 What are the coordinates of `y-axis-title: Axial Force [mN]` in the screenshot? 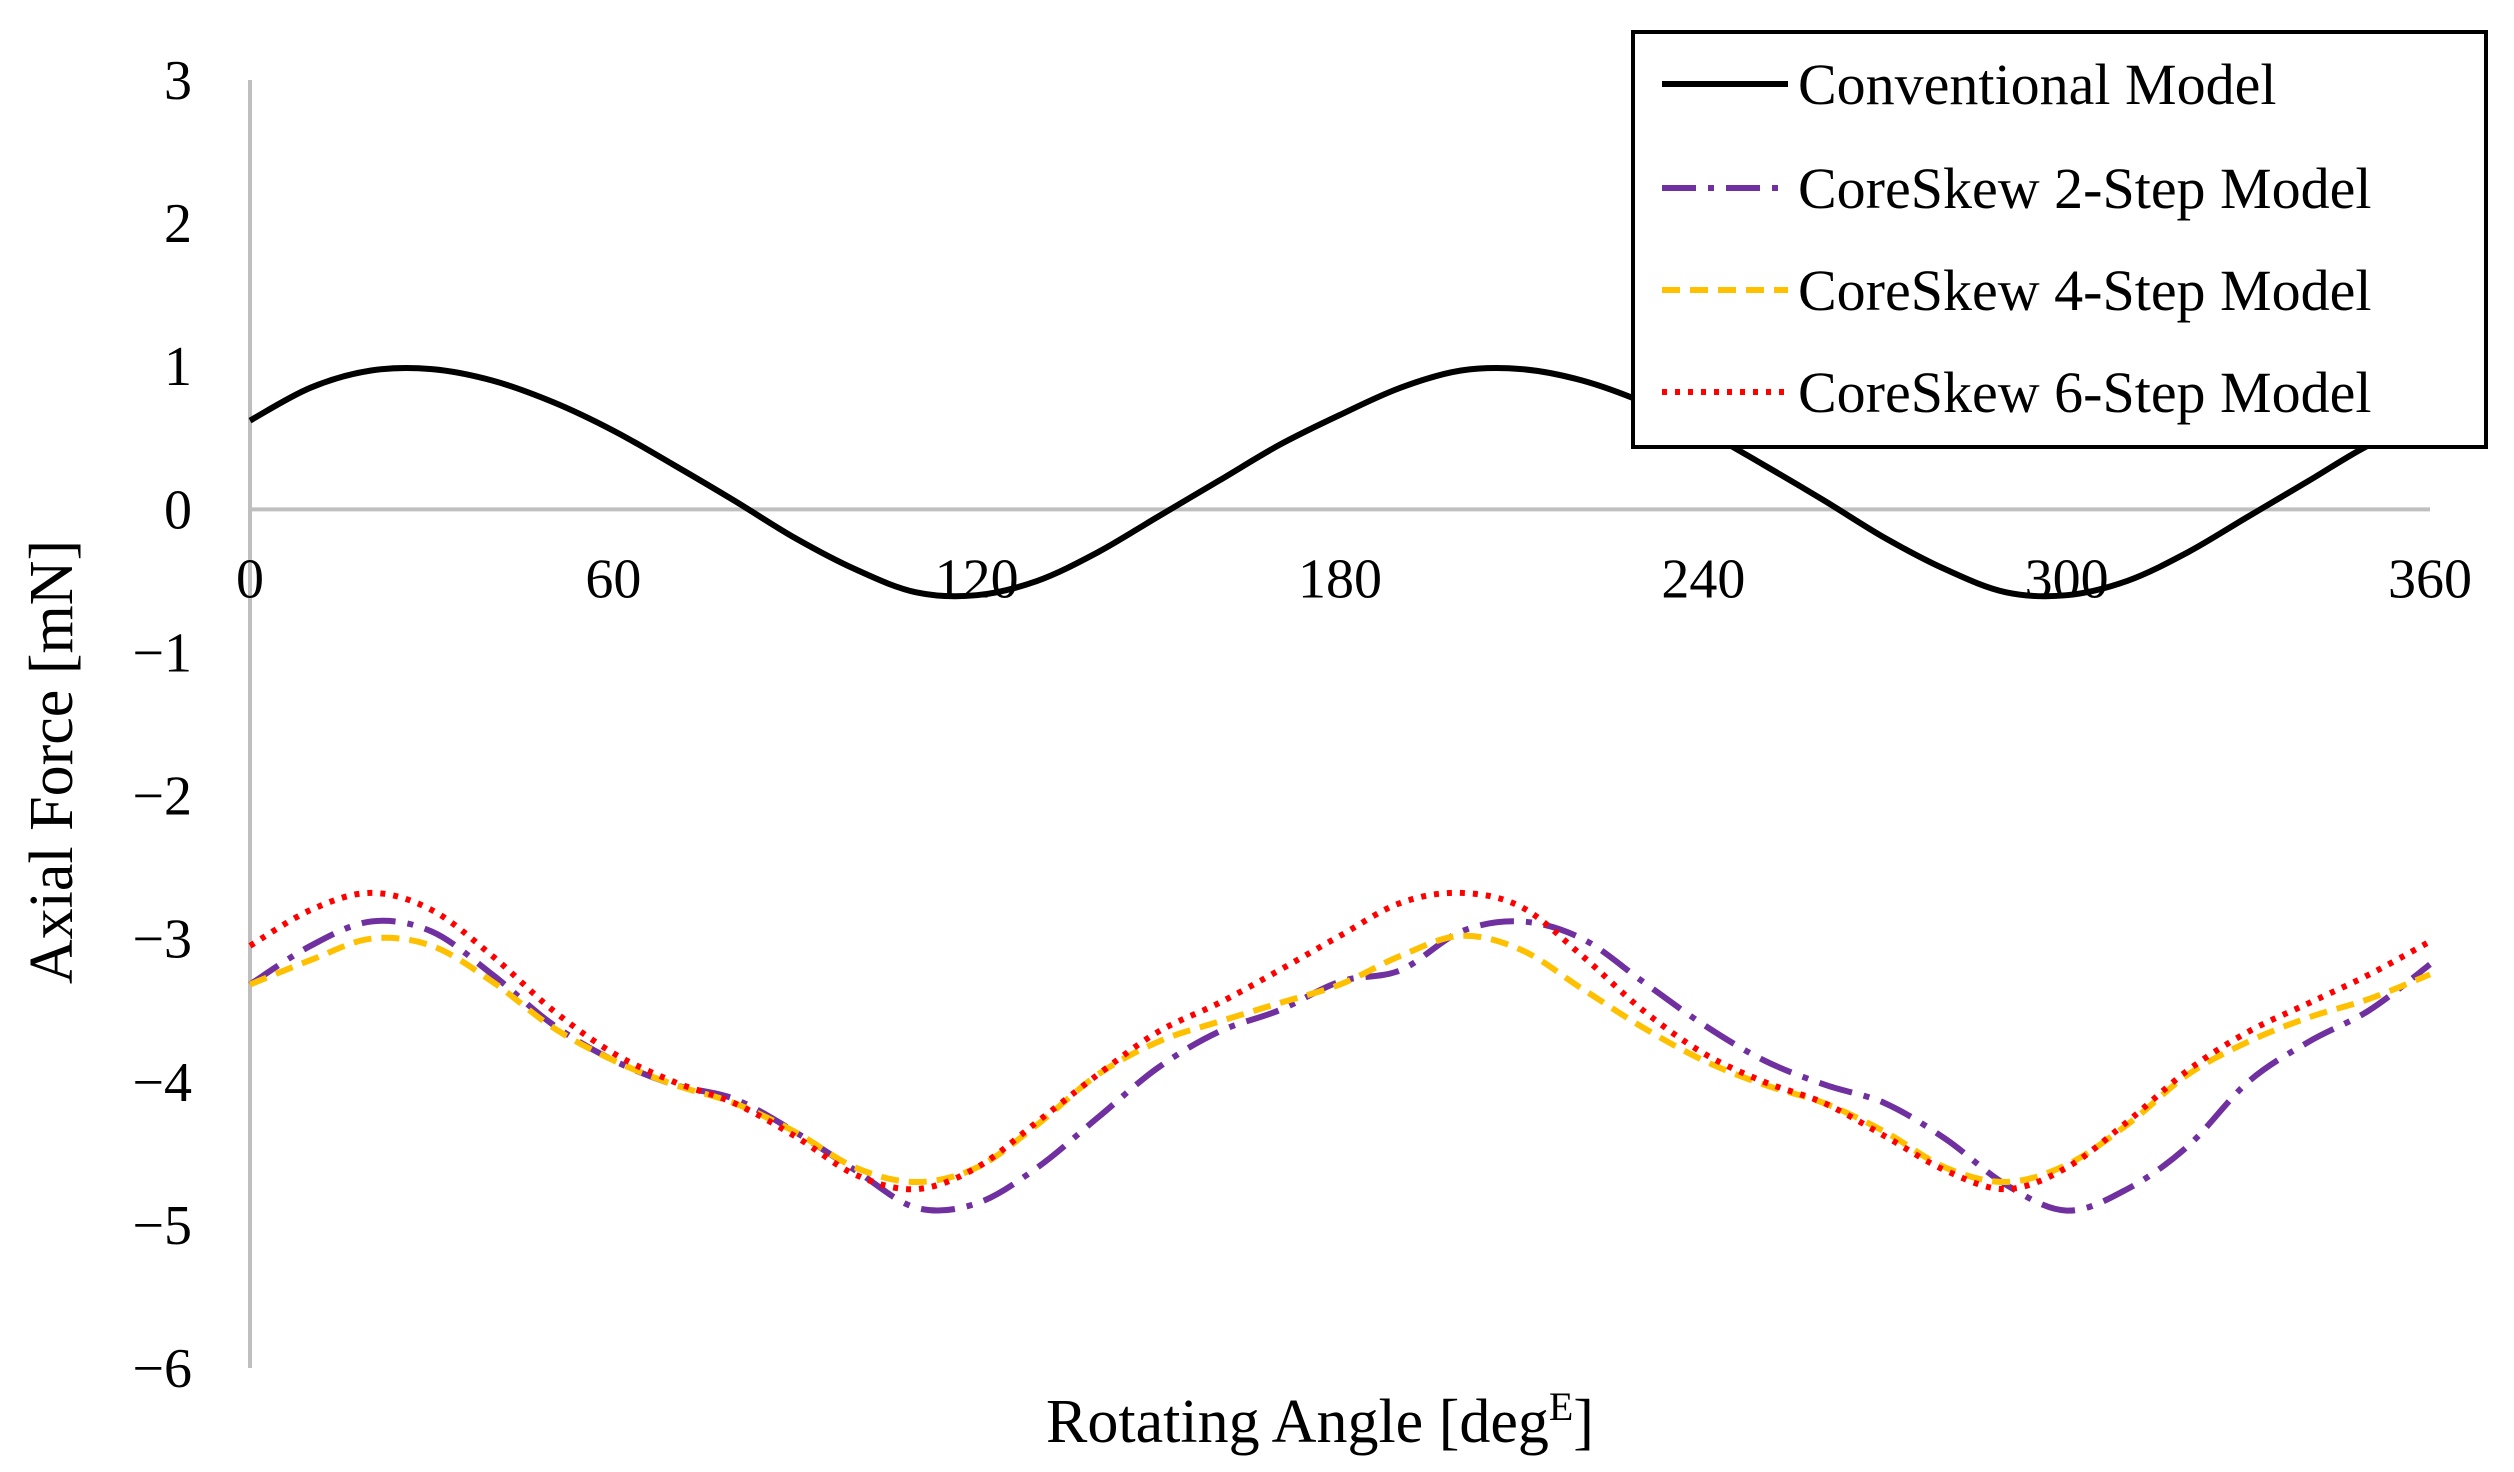 It's located at (52, 762).